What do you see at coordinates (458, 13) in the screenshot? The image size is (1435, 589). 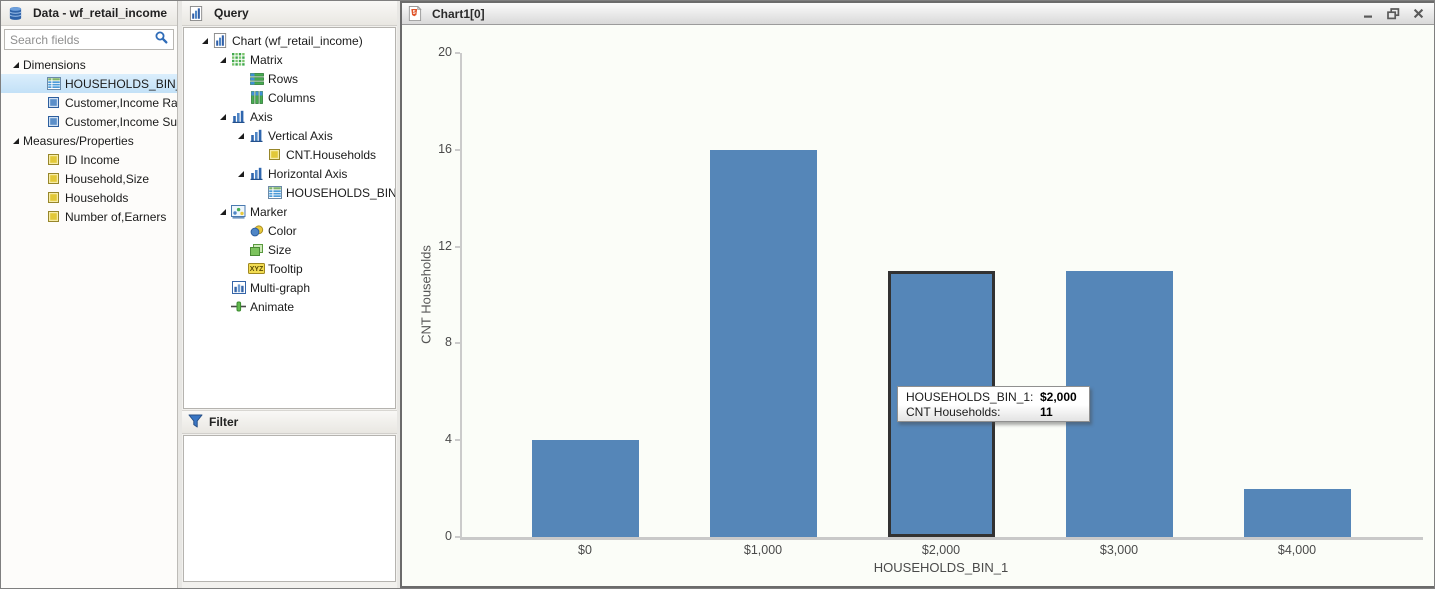 I see `chart-window-title: Chart1[0]` at bounding box center [458, 13].